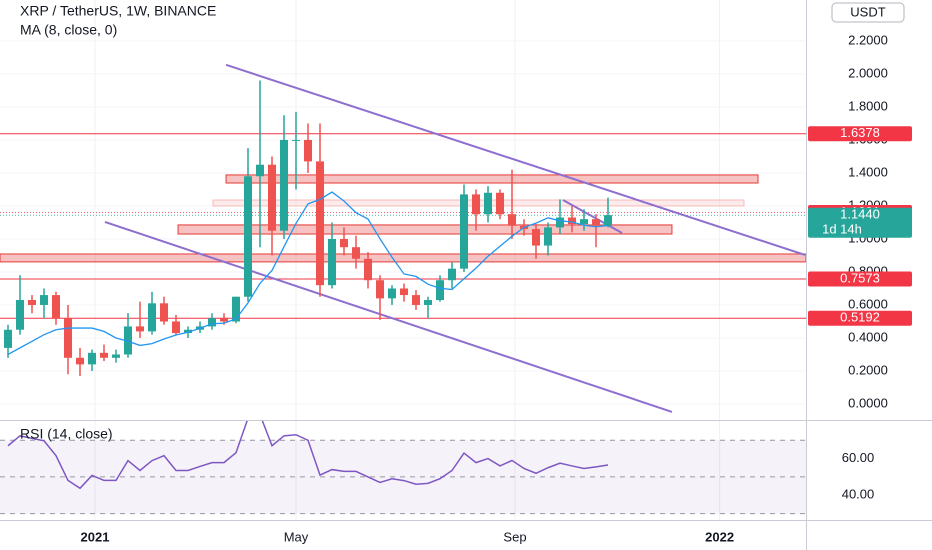  I want to click on x-tick-label: 2022, so click(719, 536).